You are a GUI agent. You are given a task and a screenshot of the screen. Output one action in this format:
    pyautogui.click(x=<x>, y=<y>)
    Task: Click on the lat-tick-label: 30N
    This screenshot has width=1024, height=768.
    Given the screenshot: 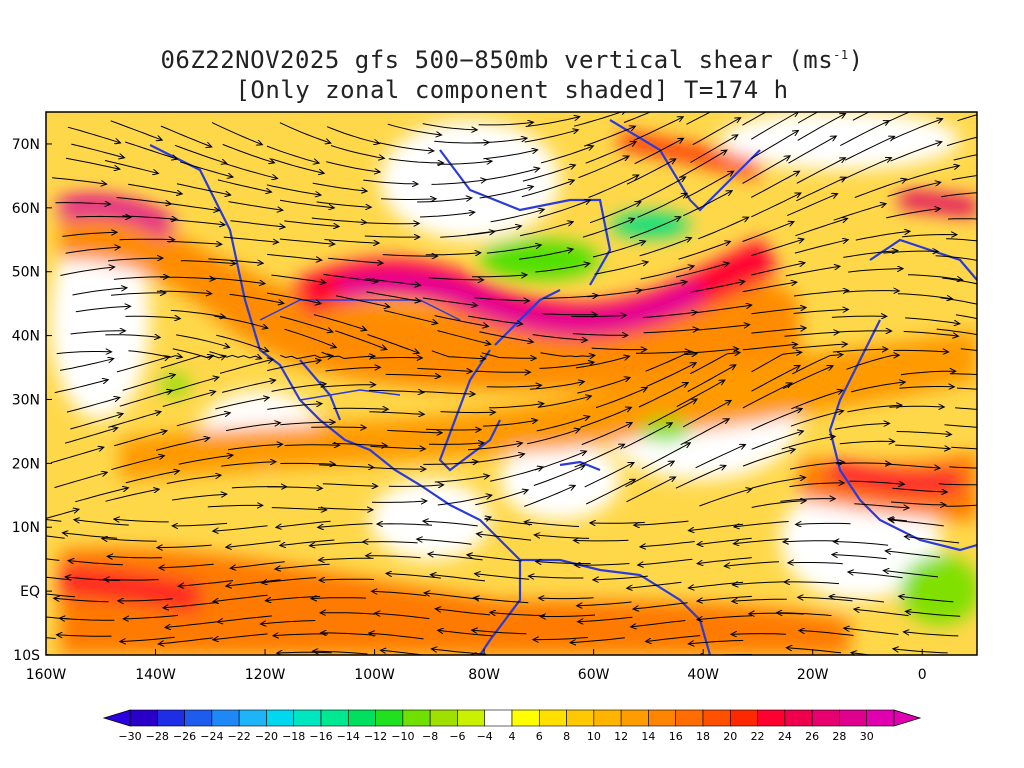 What is the action you would take?
    pyautogui.click(x=26, y=400)
    